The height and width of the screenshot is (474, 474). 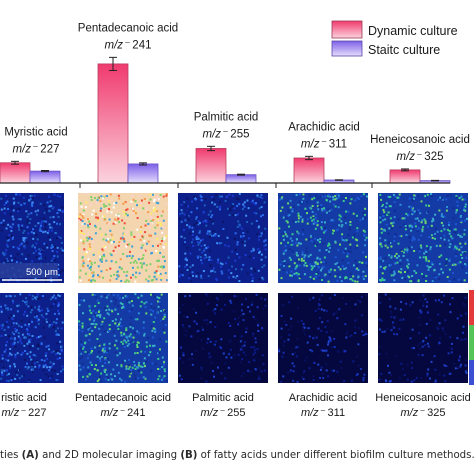 I want to click on scale-bar-label: 500 μm, so click(x=42, y=272).